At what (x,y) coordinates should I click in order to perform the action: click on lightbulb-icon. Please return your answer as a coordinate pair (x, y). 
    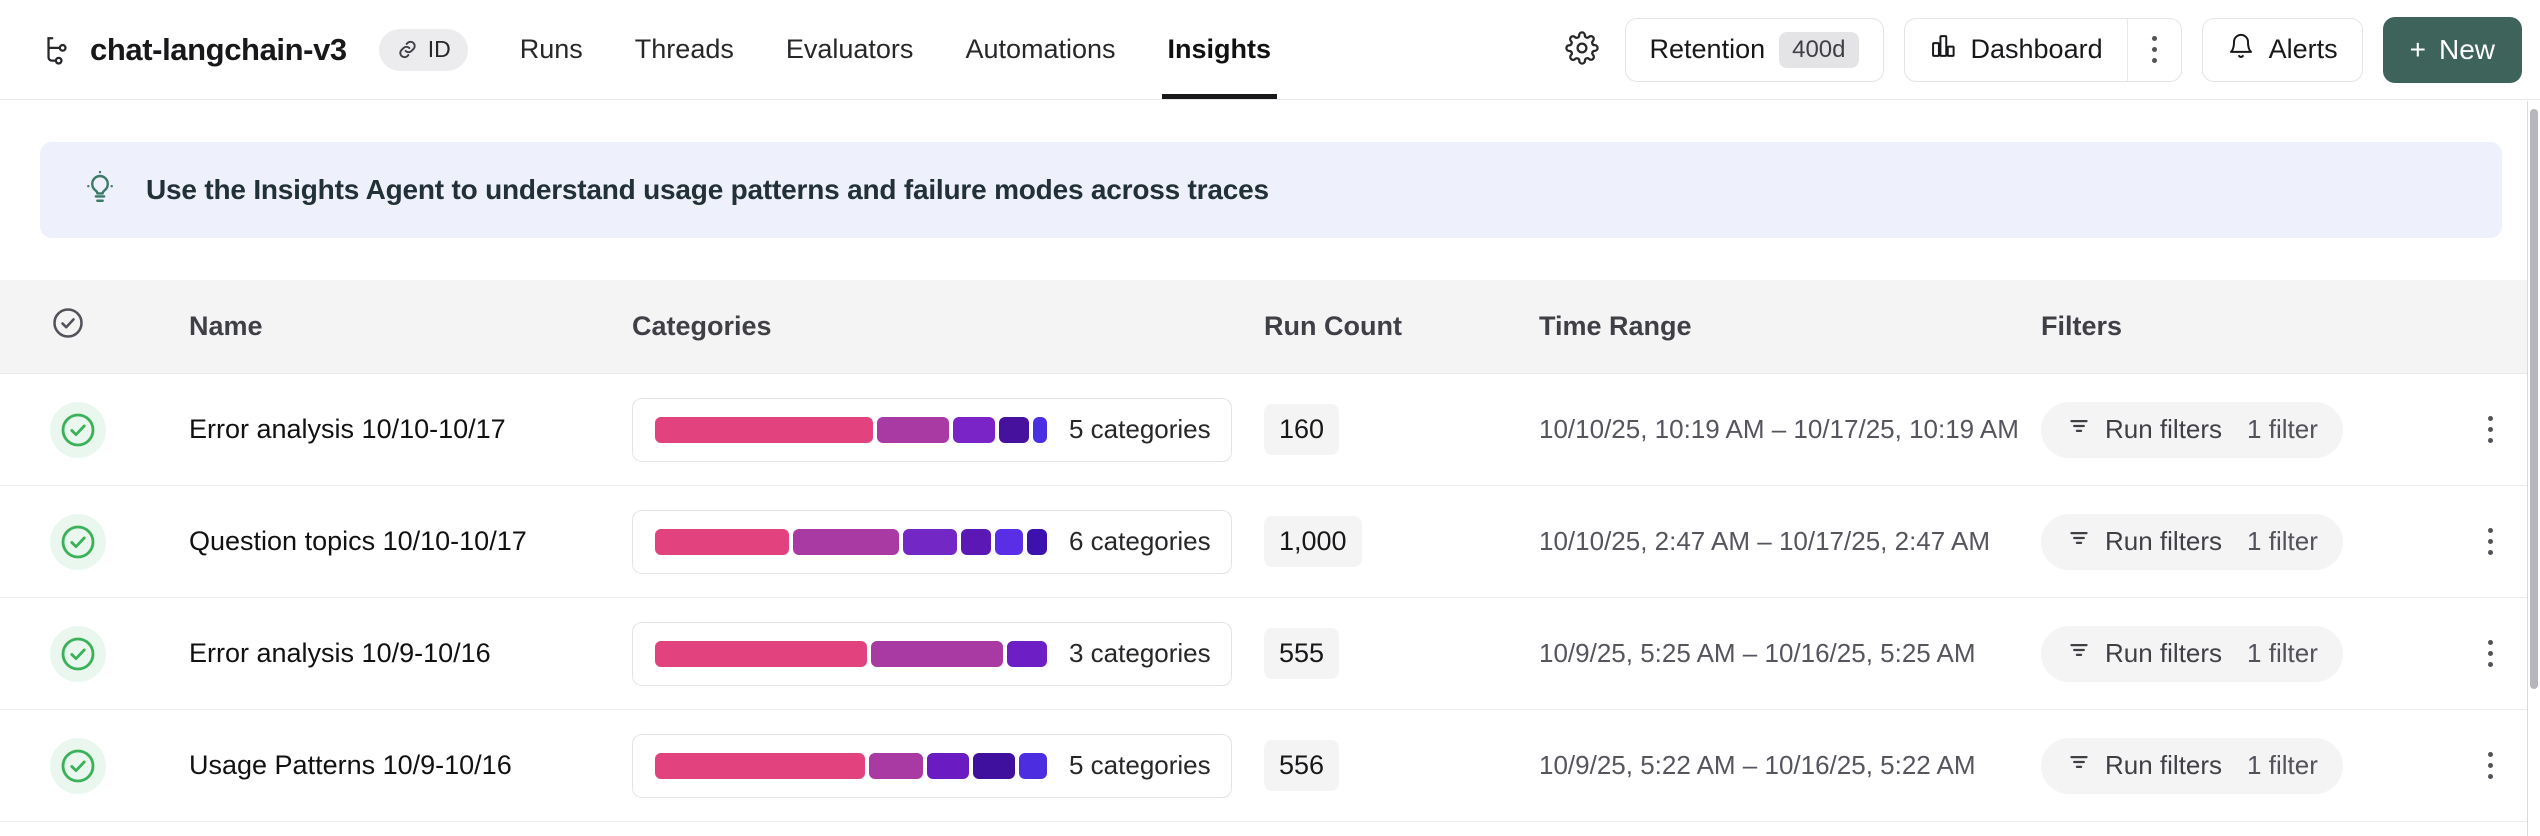
    Looking at the image, I should click on (100, 190).